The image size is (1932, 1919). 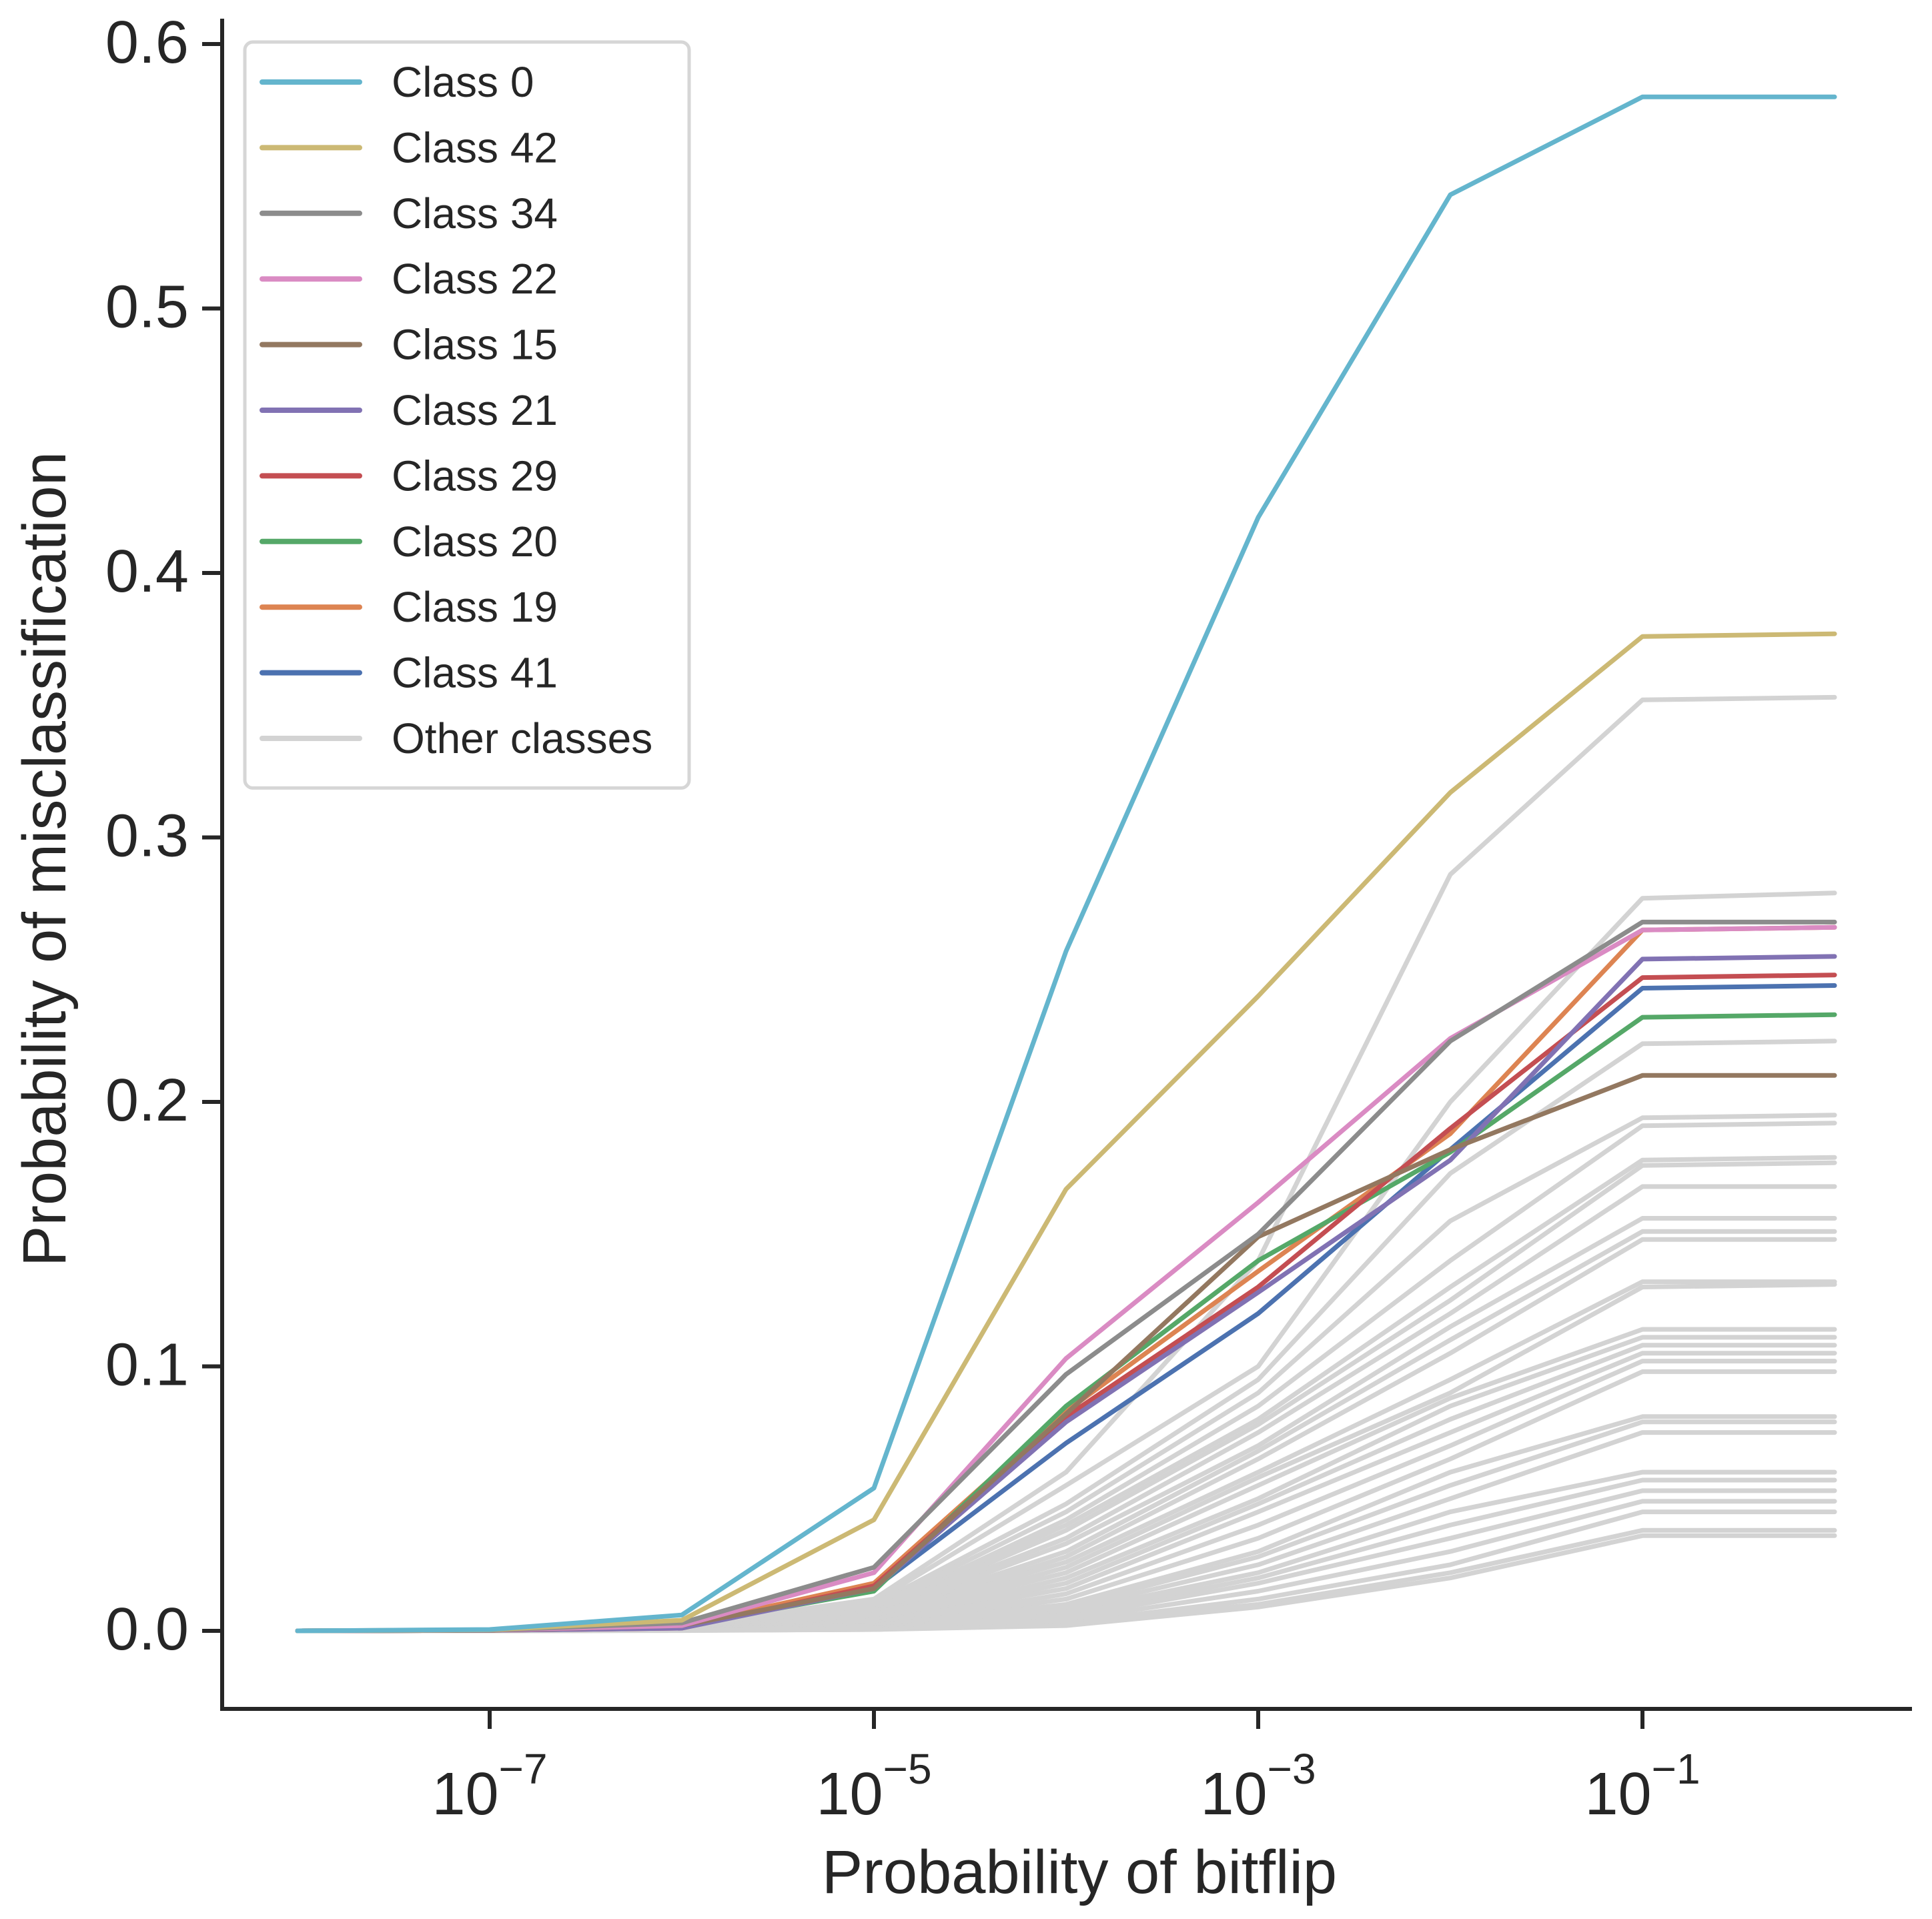 I want to click on legend-label: Class 22, so click(x=475, y=279).